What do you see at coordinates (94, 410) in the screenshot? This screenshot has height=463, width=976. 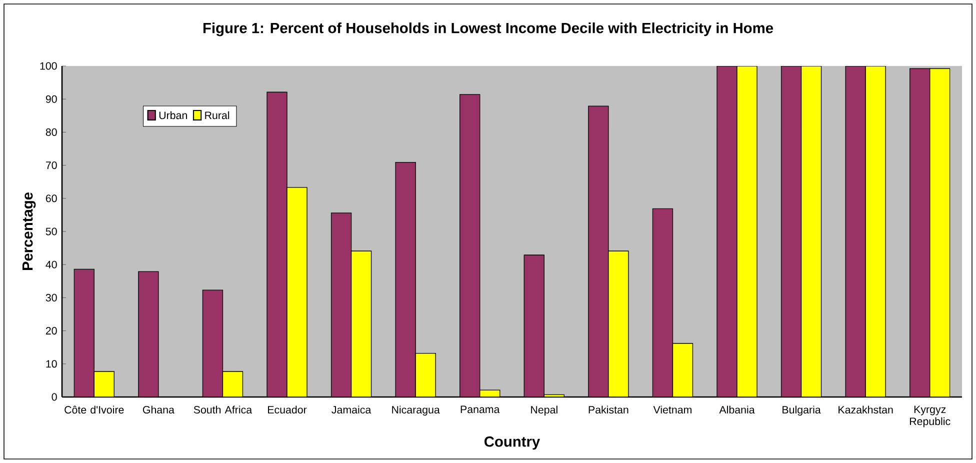 I see `x-tick-label: Côte d'Ivoire` at bounding box center [94, 410].